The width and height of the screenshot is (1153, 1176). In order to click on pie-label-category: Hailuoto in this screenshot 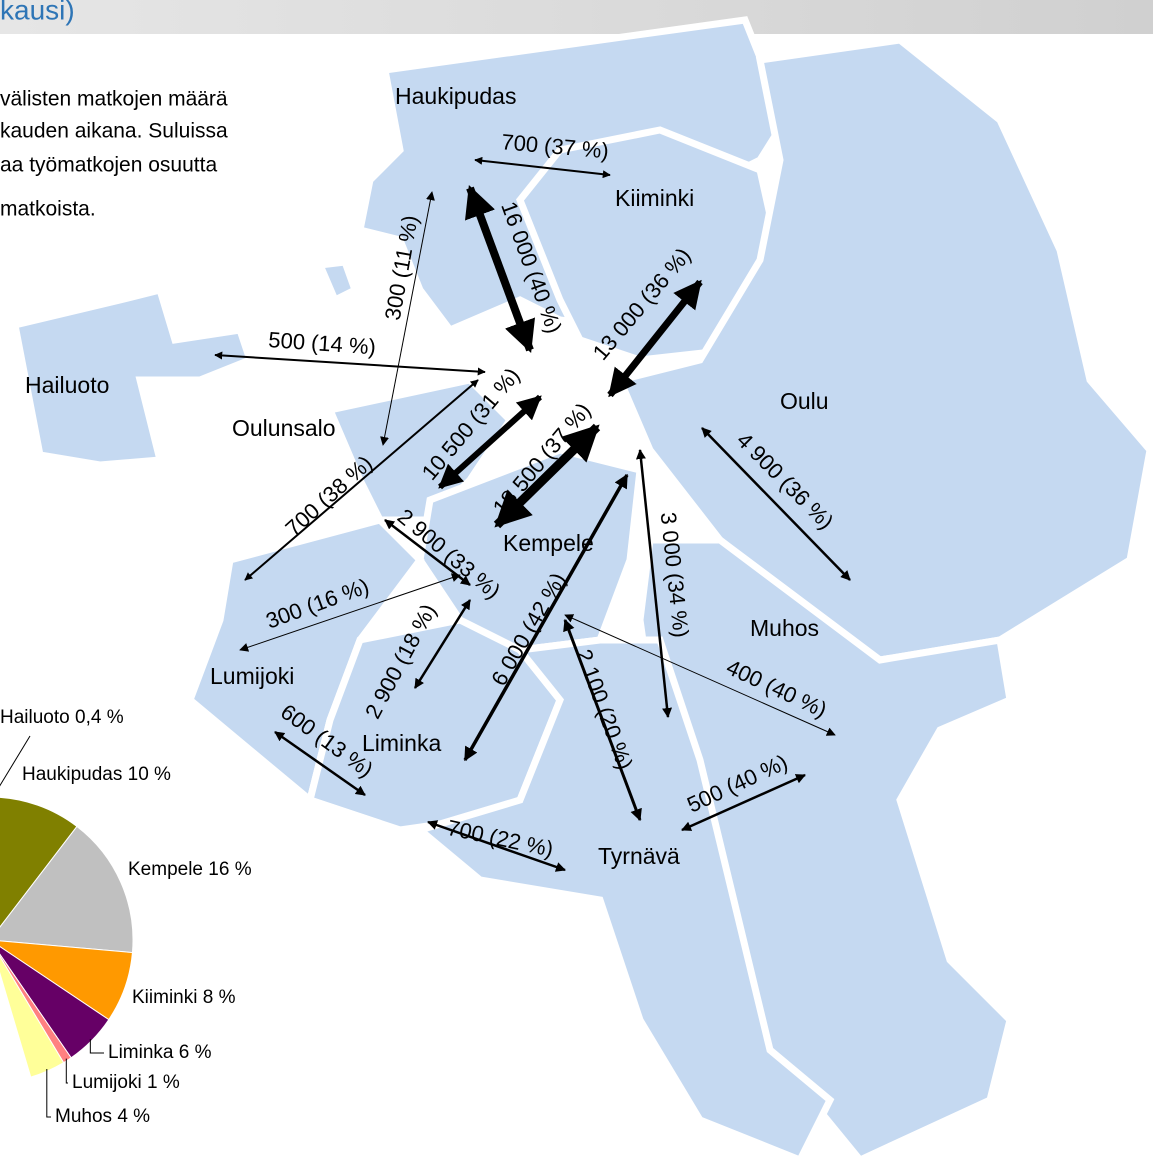, I will do `click(35, 717)`.